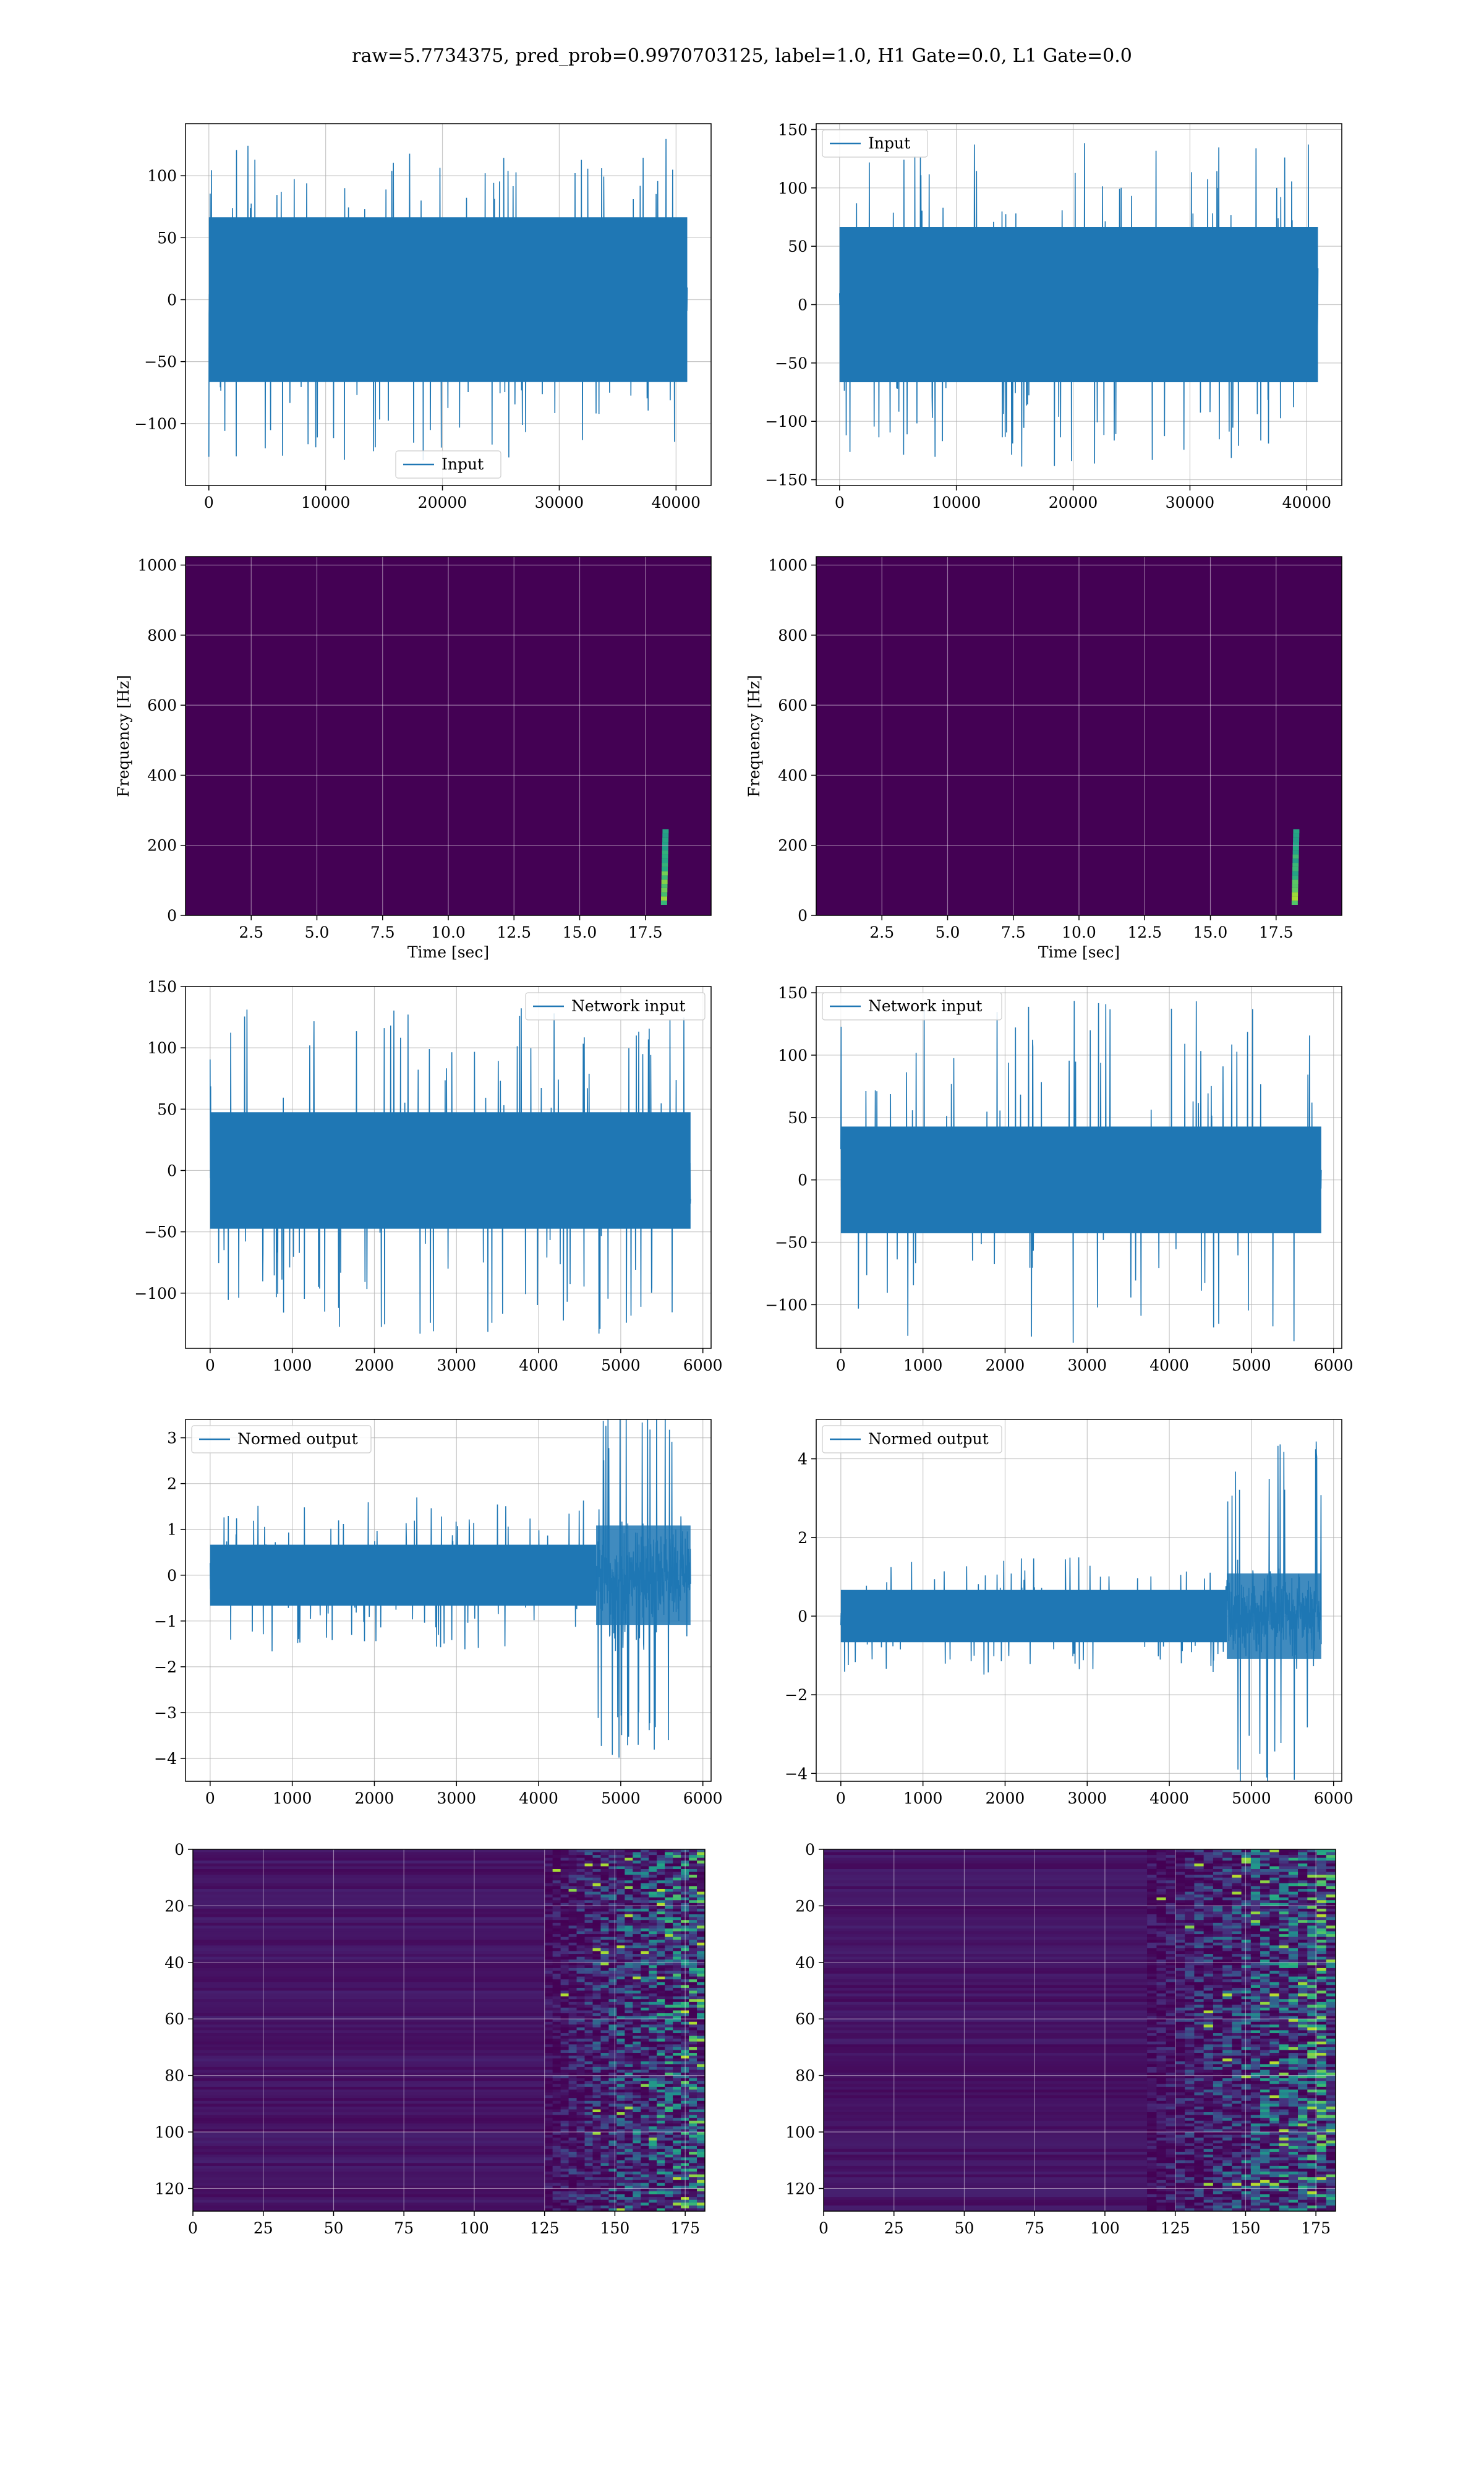  Describe the element at coordinates (1079, 736) in the screenshot. I see `l1-spectrogram-background` at that location.